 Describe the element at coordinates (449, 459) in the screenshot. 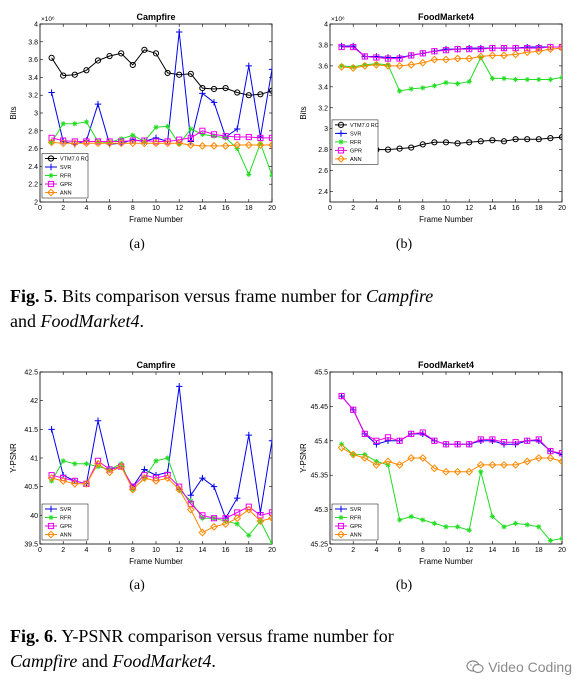

I see `psnr-foodmarket4-series-ann` at that location.